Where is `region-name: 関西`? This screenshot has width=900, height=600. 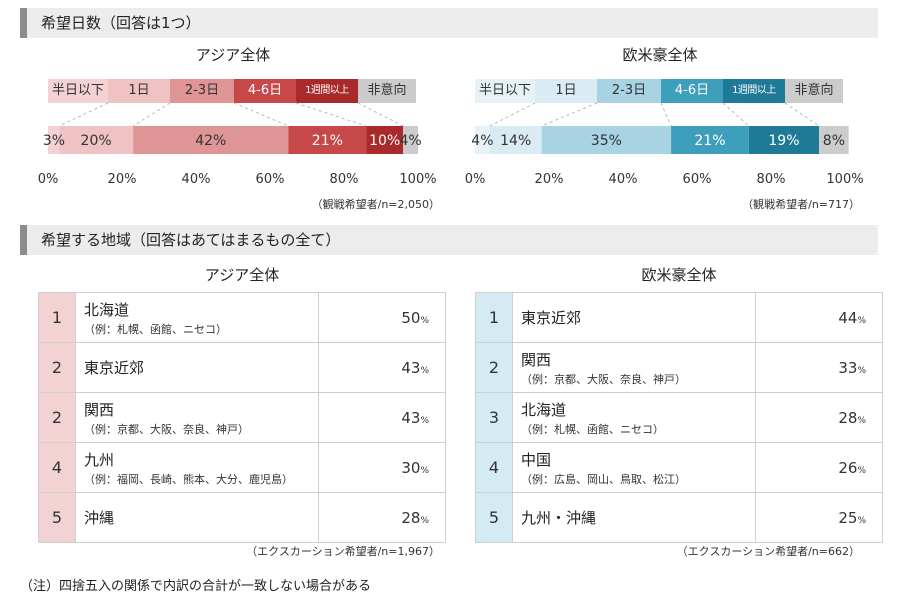
region-name: 関西 is located at coordinates (99, 409).